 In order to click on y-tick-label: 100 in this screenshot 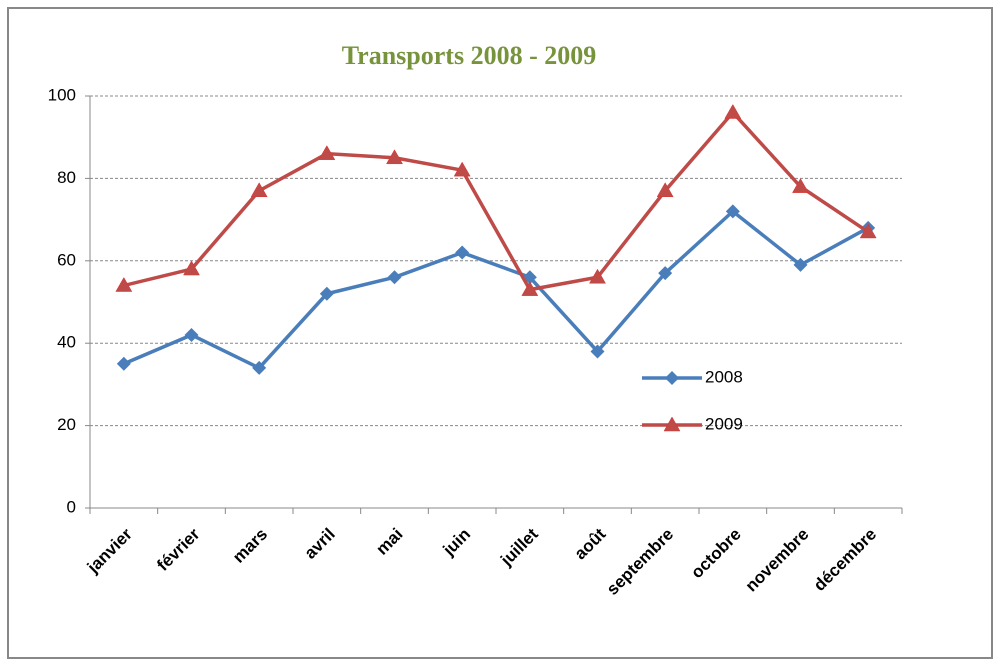, I will do `click(62, 94)`.